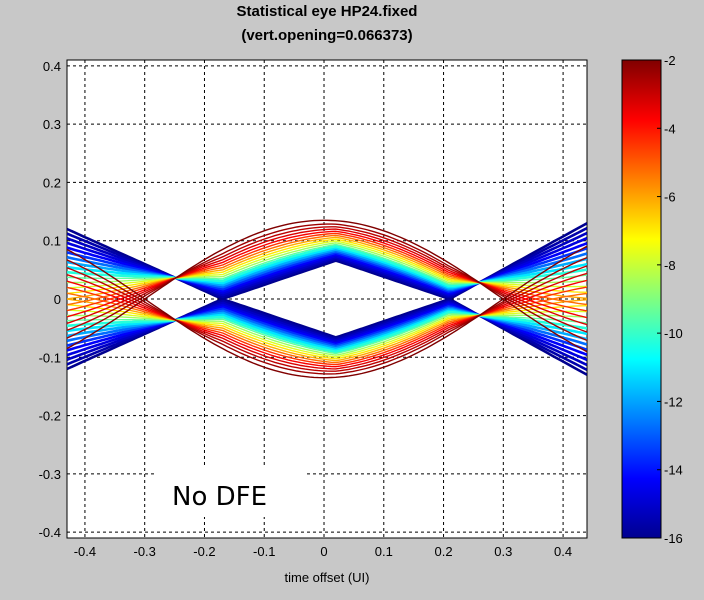 The height and width of the screenshot is (600, 704). I want to click on colorbar, so click(641, 299).